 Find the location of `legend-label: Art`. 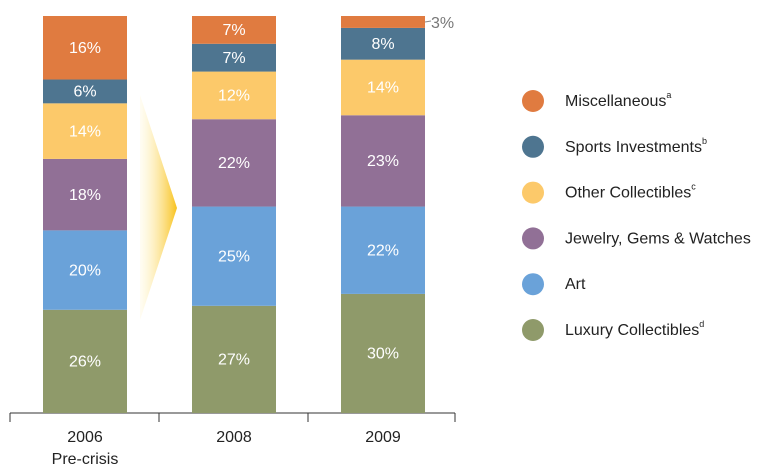

legend-label: Art is located at coordinates (575, 284).